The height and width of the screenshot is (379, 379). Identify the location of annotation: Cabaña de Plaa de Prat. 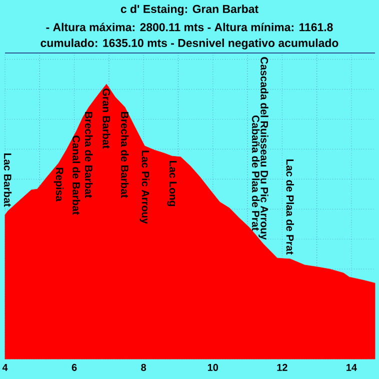
(256, 173).